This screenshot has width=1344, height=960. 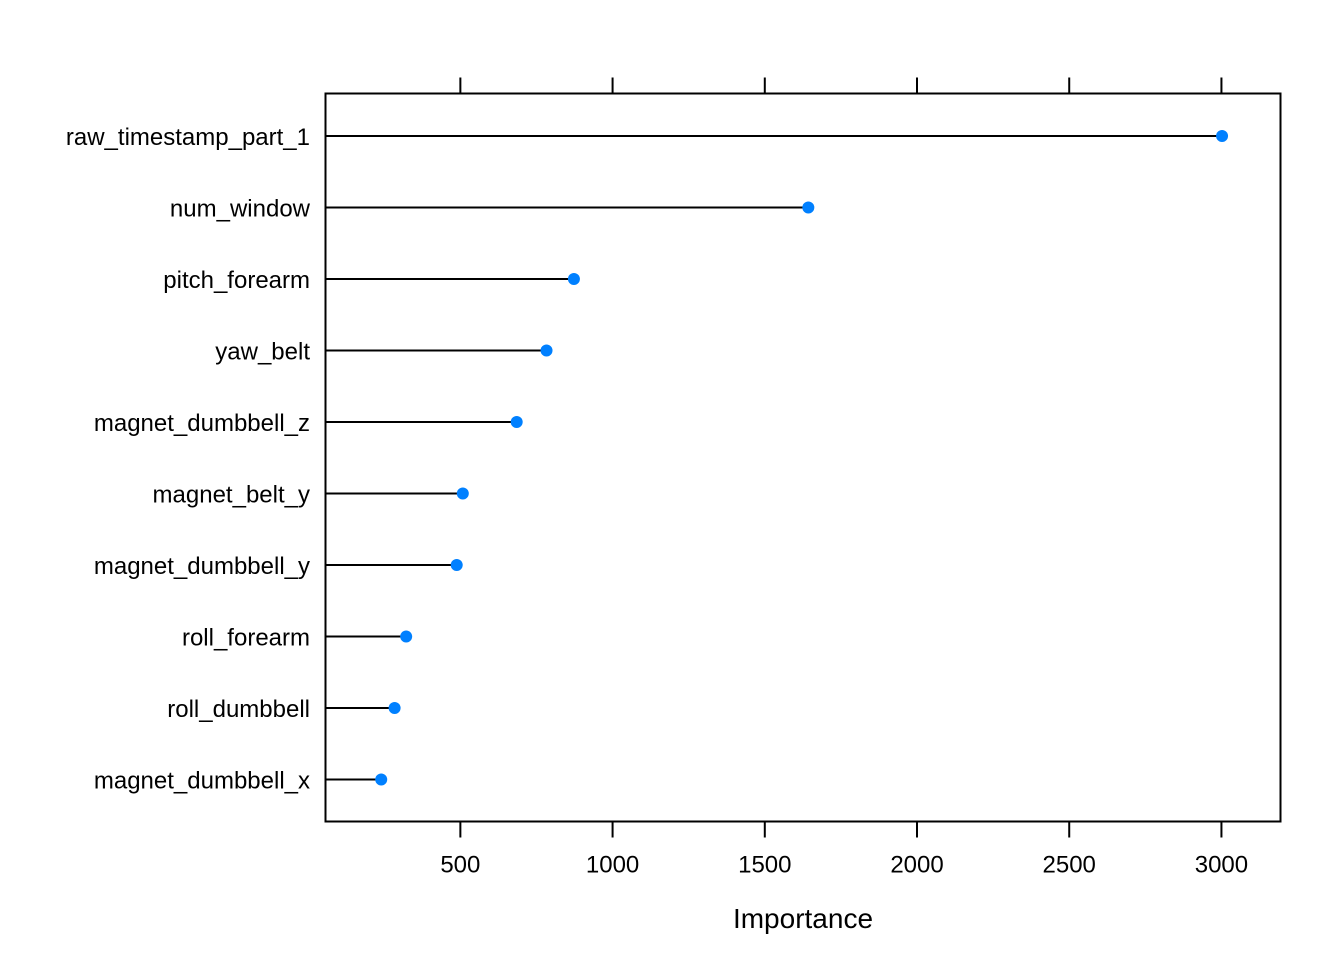 What do you see at coordinates (803, 918) in the screenshot?
I see `x-axis-title: Importance` at bounding box center [803, 918].